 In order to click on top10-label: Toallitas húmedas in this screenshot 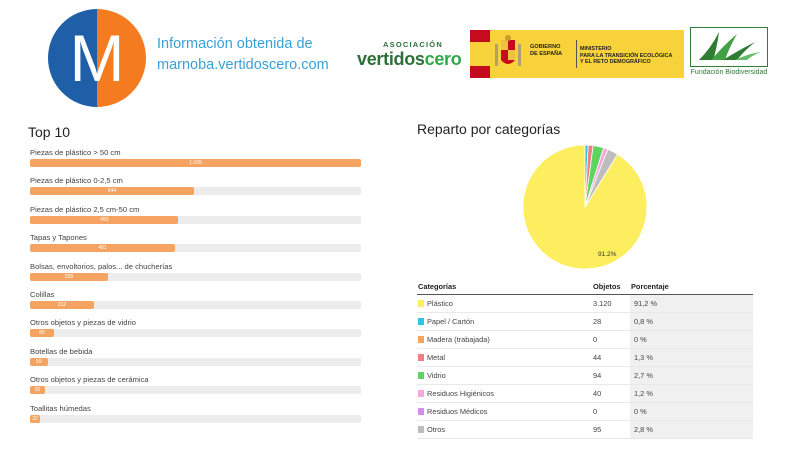, I will do `click(60, 408)`.